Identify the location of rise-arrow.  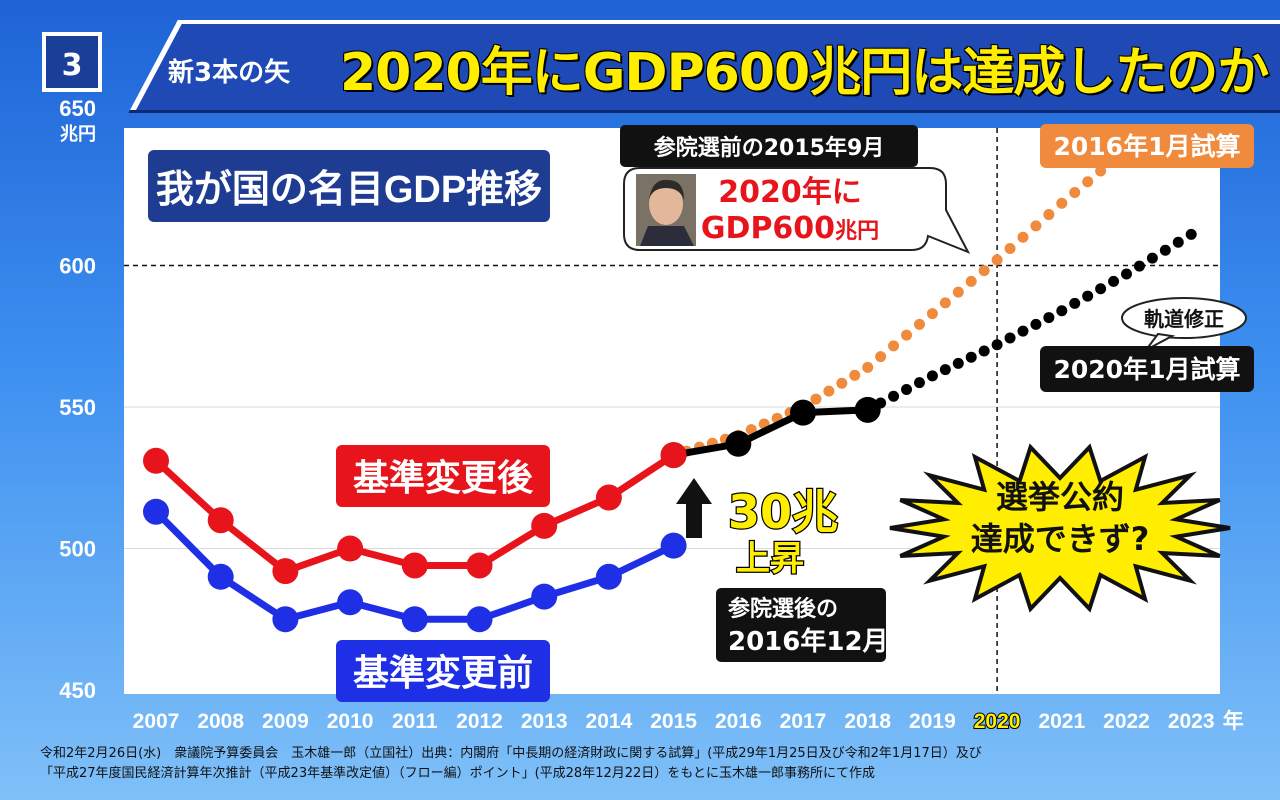
(694, 508).